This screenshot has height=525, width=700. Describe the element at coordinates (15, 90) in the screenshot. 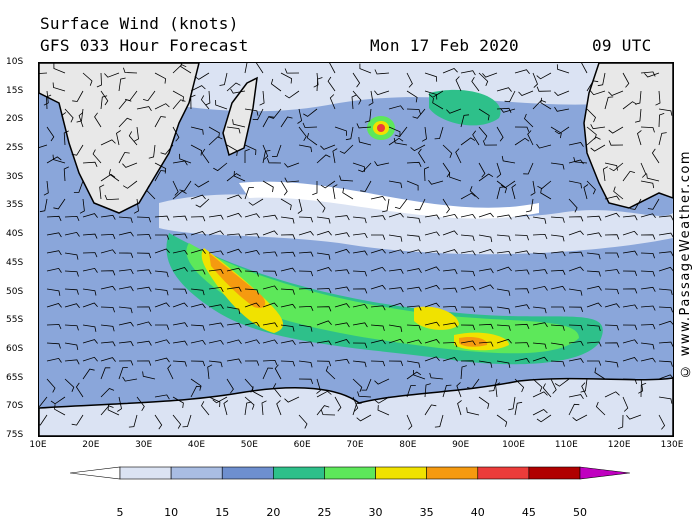

I see `latitude-label: 15S` at that location.